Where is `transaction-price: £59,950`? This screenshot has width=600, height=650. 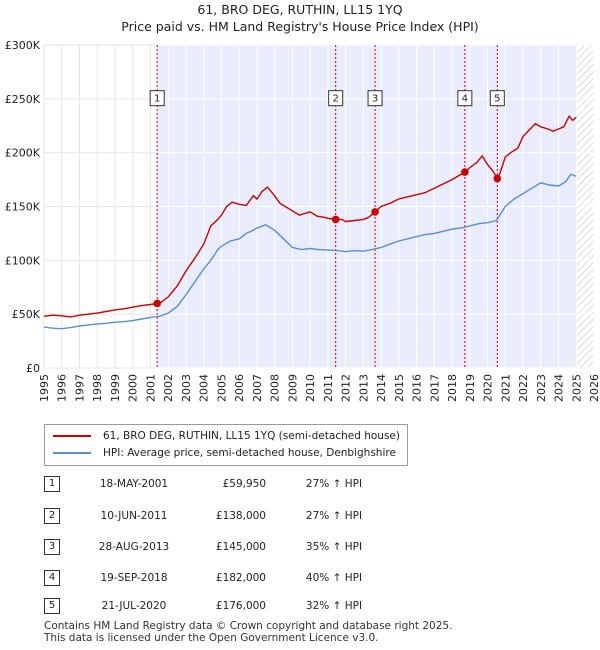 transaction-price: £59,950 is located at coordinates (244, 484).